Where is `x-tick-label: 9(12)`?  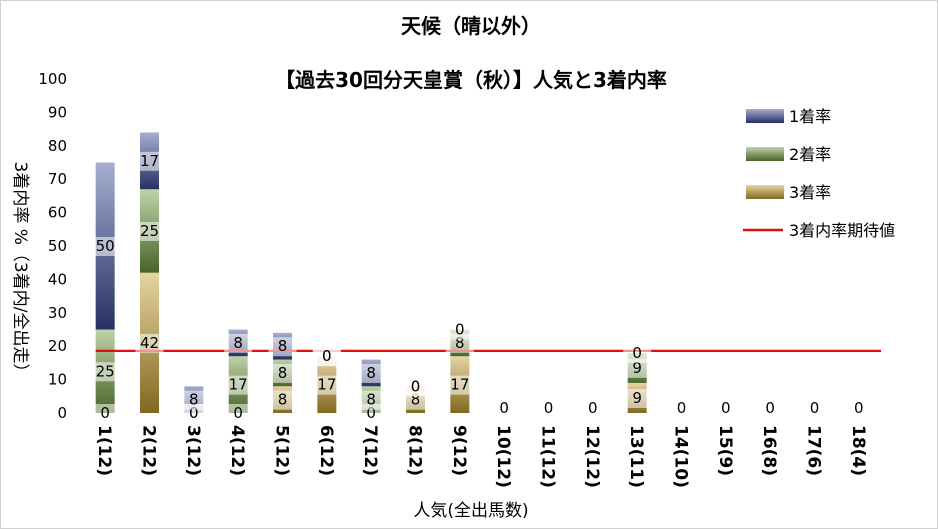 x-tick-label: 9(12) is located at coordinates (459, 450).